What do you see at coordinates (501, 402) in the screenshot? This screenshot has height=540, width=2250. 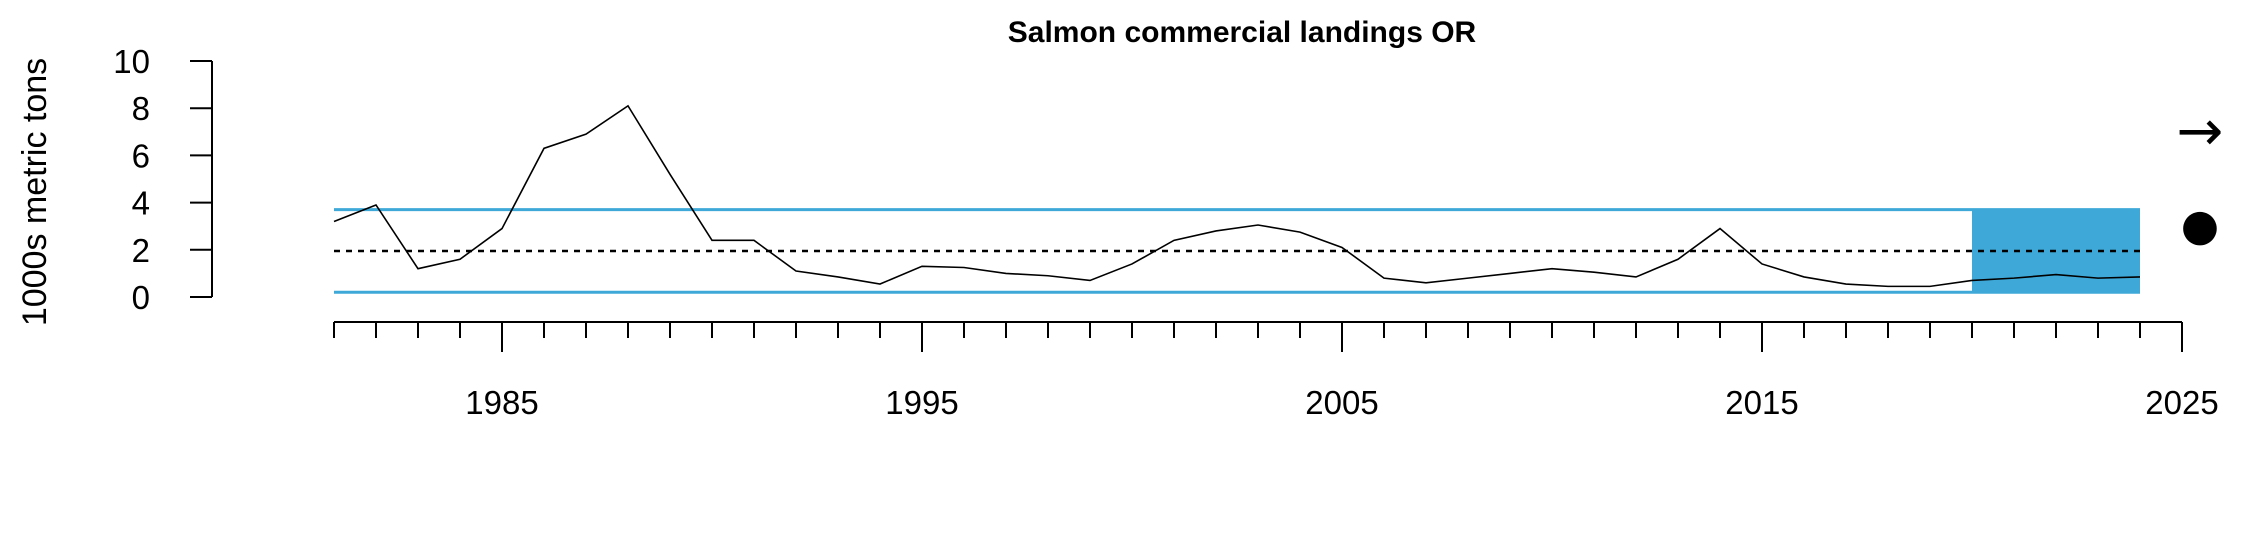 I see `x-tick-label: 1985` at bounding box center [501, 402].